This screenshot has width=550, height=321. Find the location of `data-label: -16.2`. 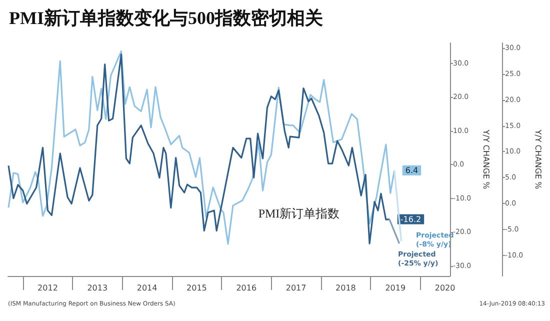

data-label: -16.2 is located at coordinates (411, 219).